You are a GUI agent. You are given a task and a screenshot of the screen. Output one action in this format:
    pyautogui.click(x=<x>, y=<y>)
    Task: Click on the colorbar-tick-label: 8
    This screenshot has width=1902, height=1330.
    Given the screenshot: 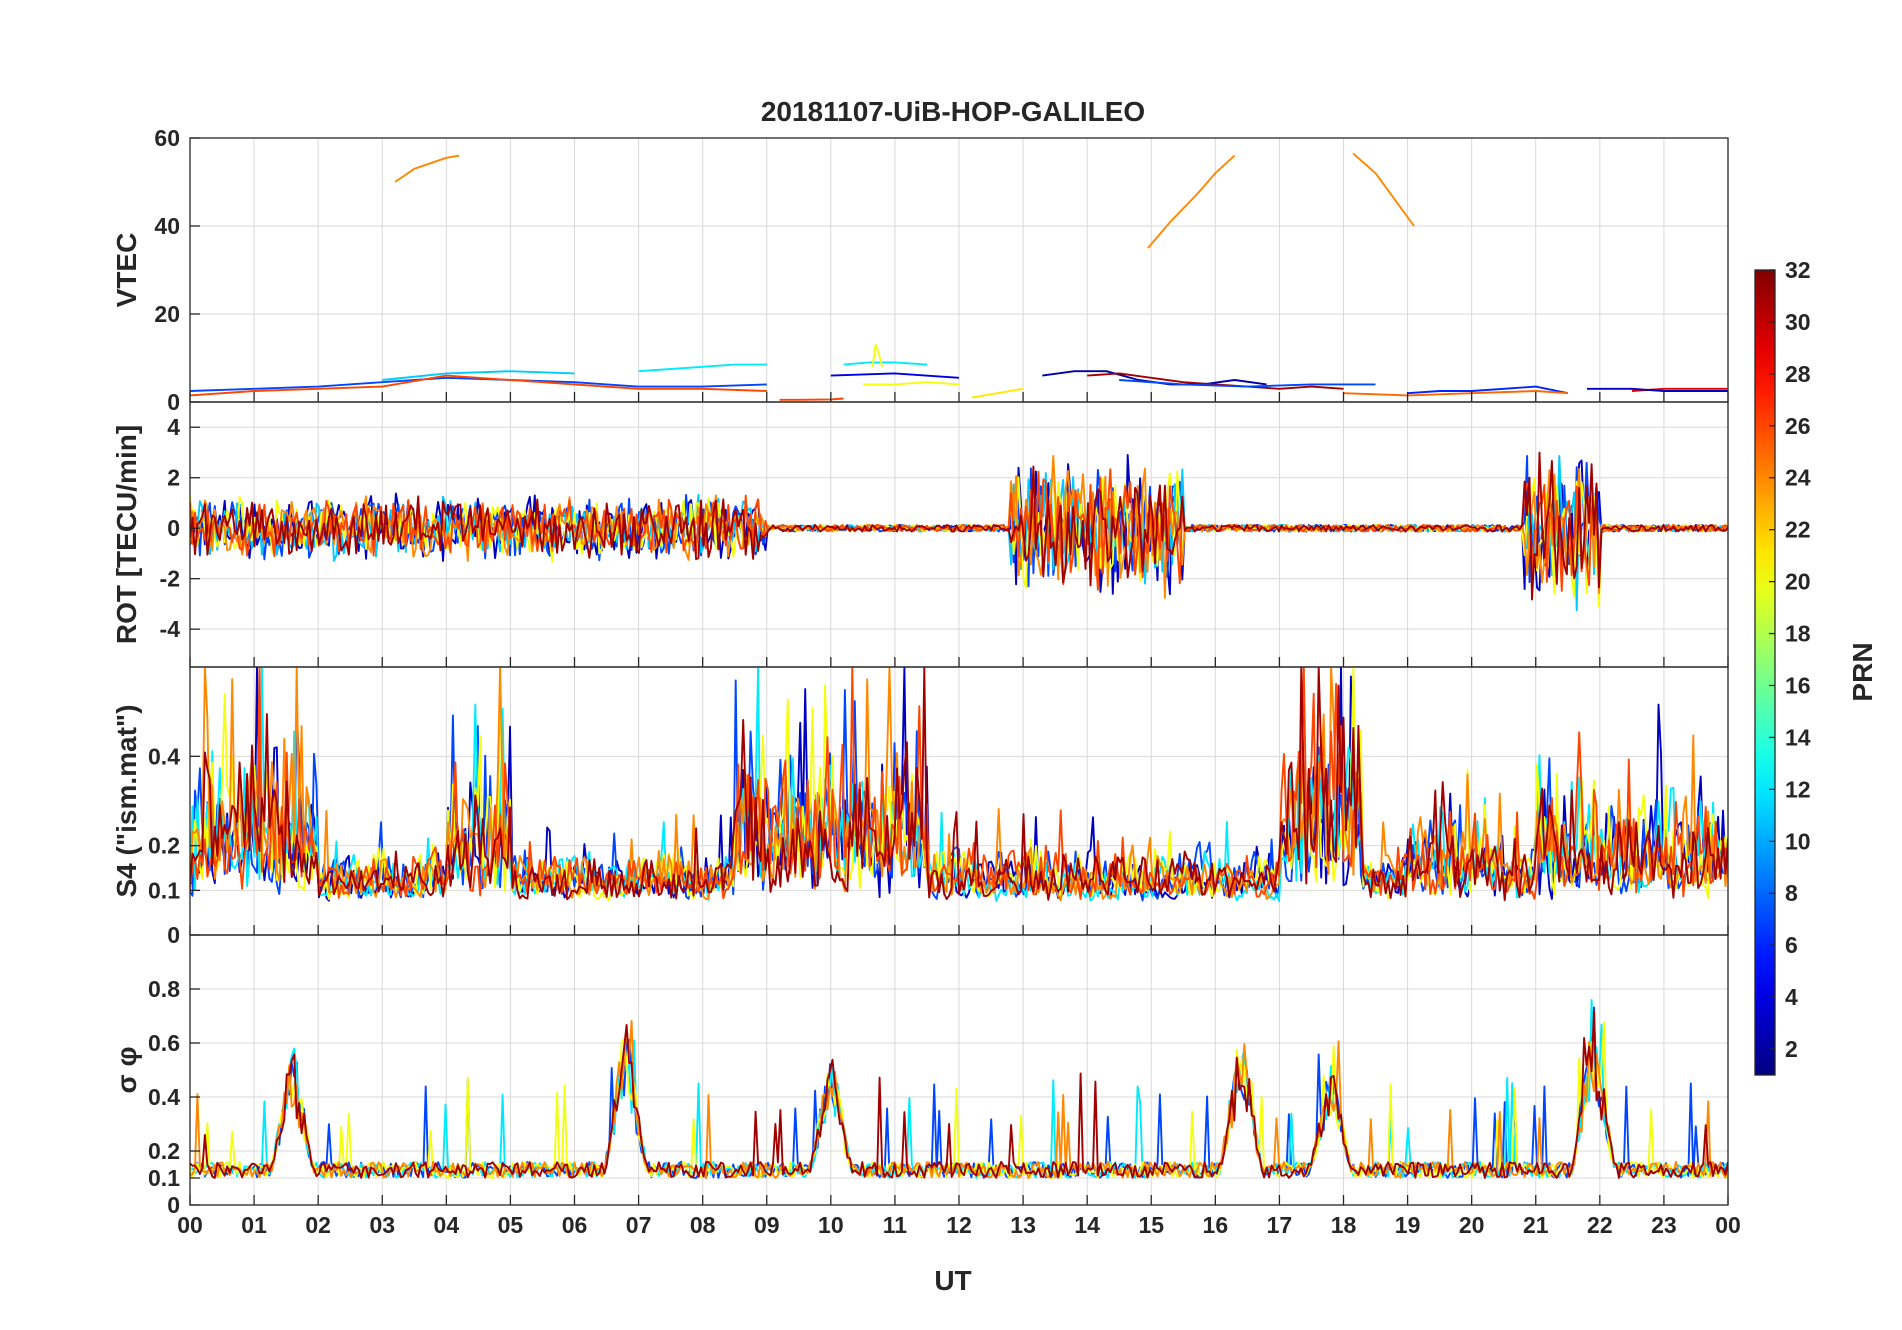 What is the action you would take?
    pyautogui.click(x=1791, y=893)
    